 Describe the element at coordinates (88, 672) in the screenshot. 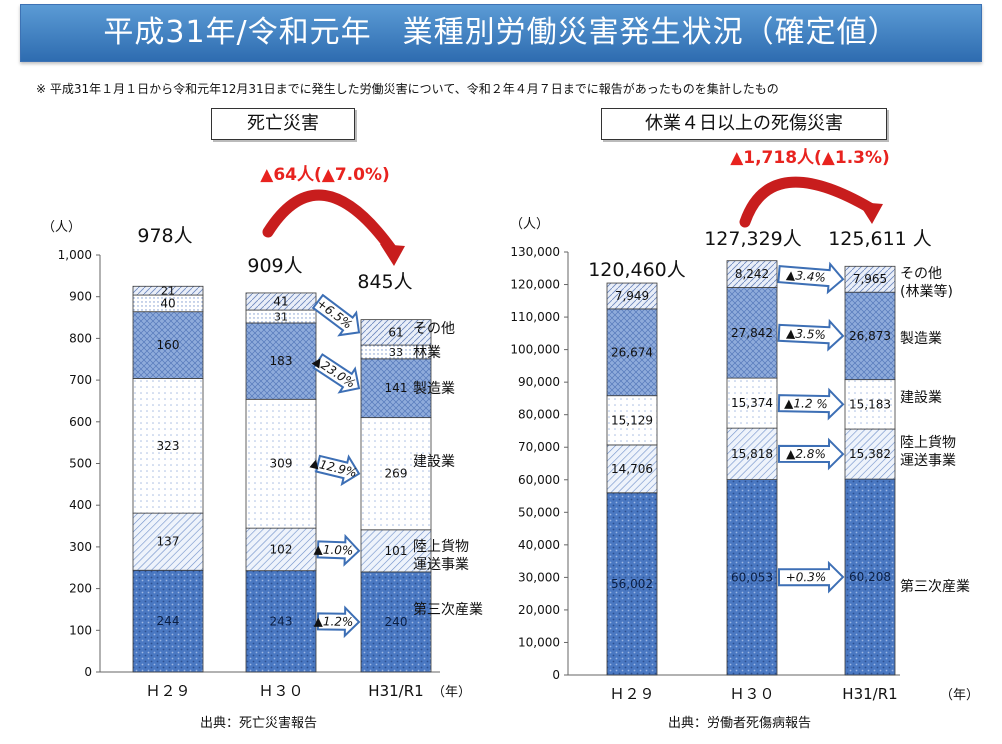

I see `y-tick-label: 0` at that location.